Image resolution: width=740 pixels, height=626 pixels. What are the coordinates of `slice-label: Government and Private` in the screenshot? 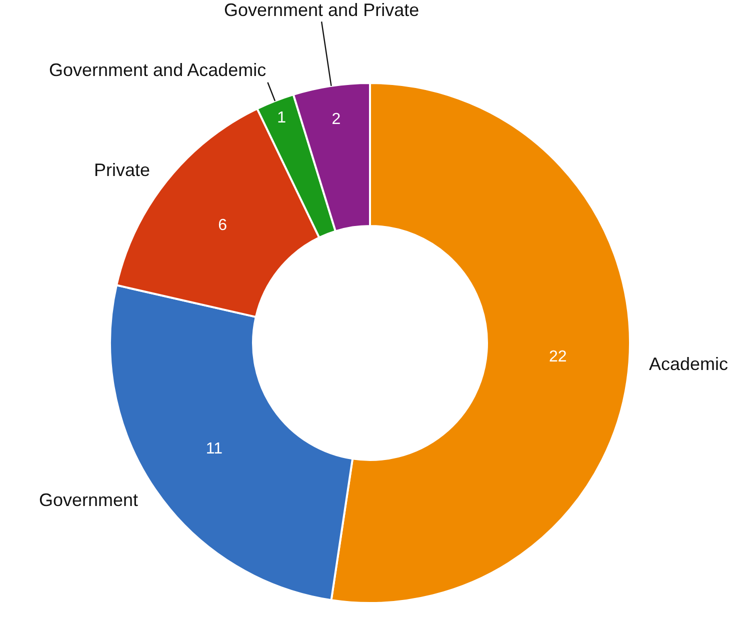 It's located at (322, 10).